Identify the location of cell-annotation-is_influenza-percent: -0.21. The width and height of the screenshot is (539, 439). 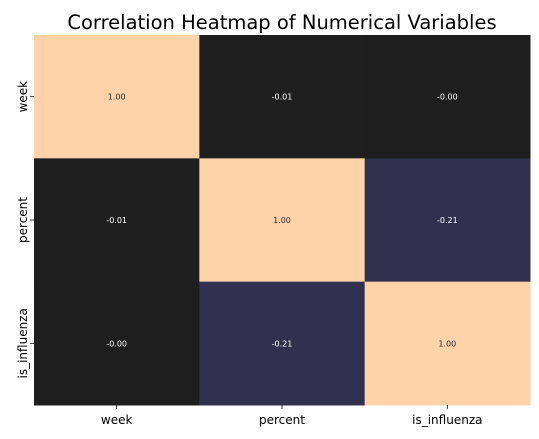
(282, 343).